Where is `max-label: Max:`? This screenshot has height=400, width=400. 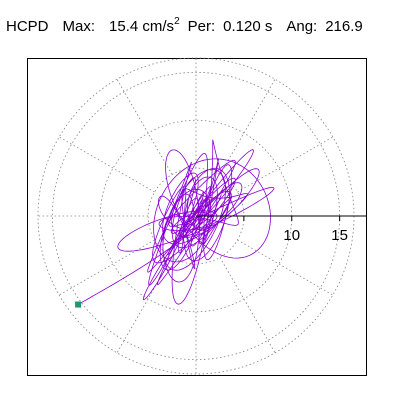
max-label: Max: is located at coordinates (79, 26).